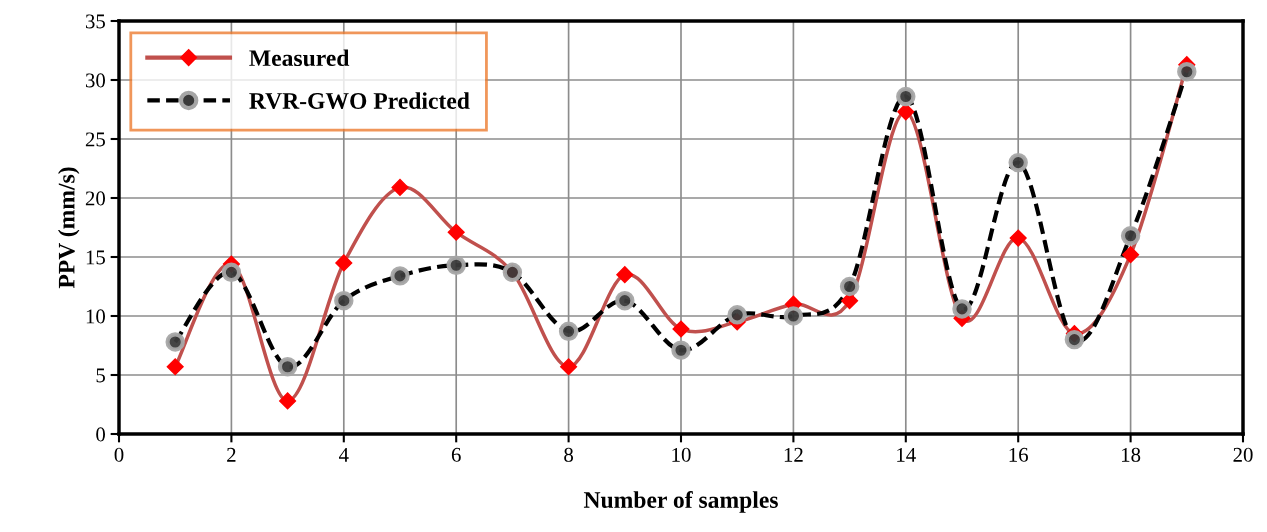  What do you see at coordinates (569, 454) in the screenshot?
I see `x-tick-label: 8` at bounding box center [569, 454].